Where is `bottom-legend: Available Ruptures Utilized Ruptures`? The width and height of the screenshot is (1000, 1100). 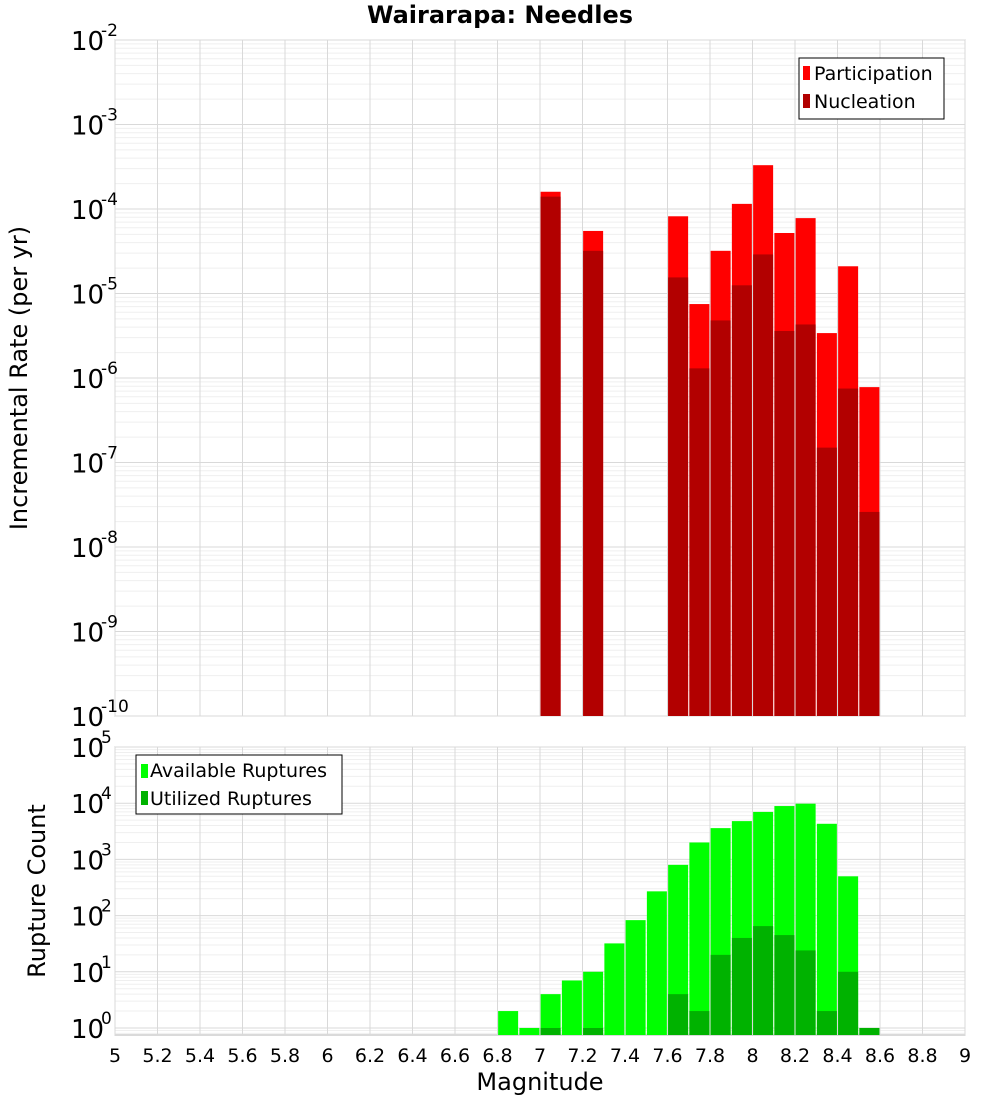 bottom-legend: Available Ruptures Utilized Ruptures is located at coordinates (239, 784).